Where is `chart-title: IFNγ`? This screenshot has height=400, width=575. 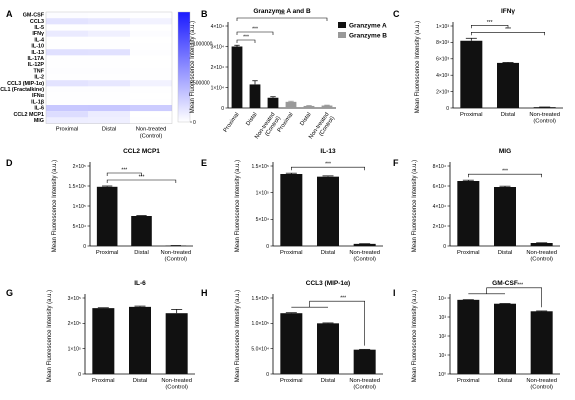 chart-title: IFNγ is located at coordinates (508, 11).